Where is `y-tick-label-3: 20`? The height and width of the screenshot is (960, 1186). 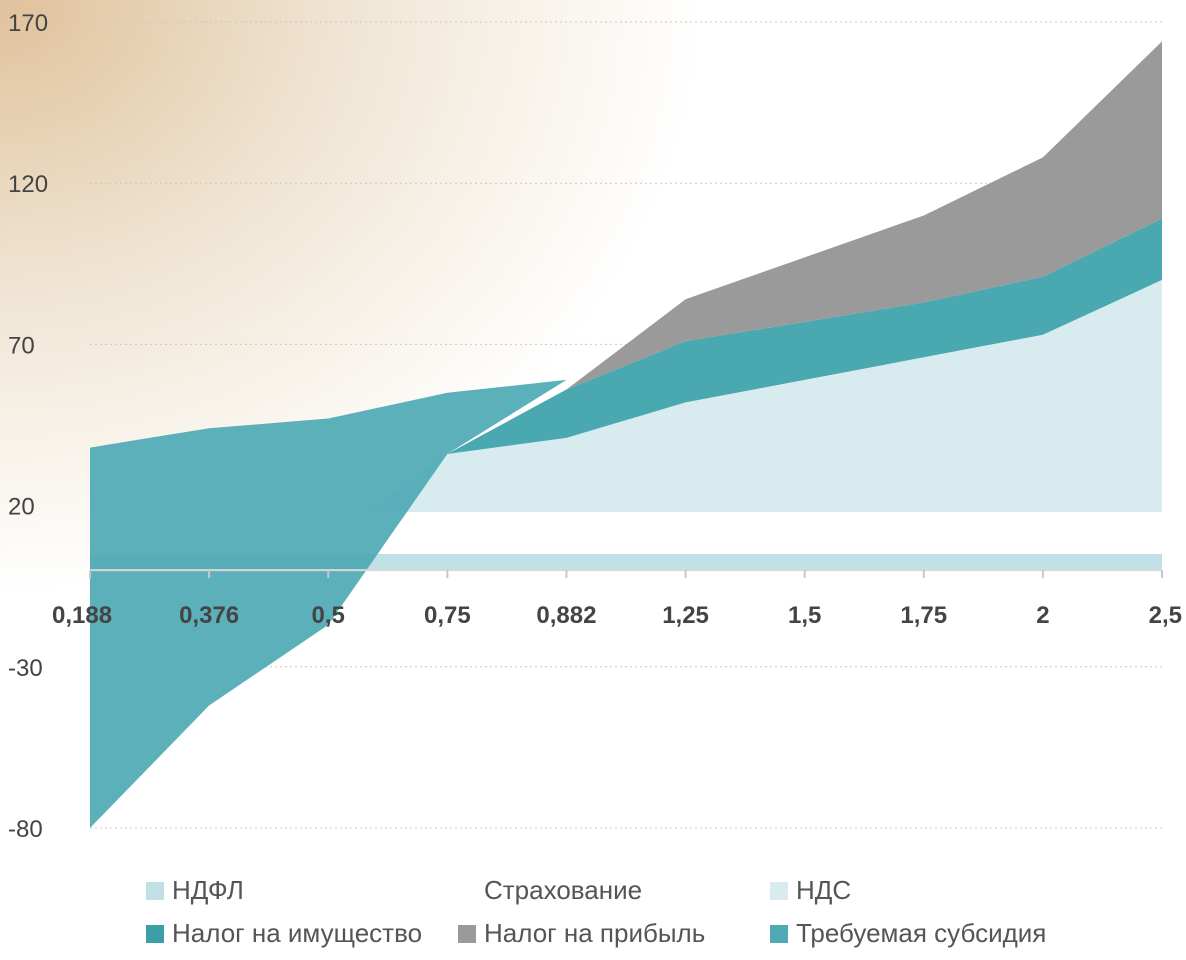
y-tick-label-3: 20 is located at coordinates (21, 507).